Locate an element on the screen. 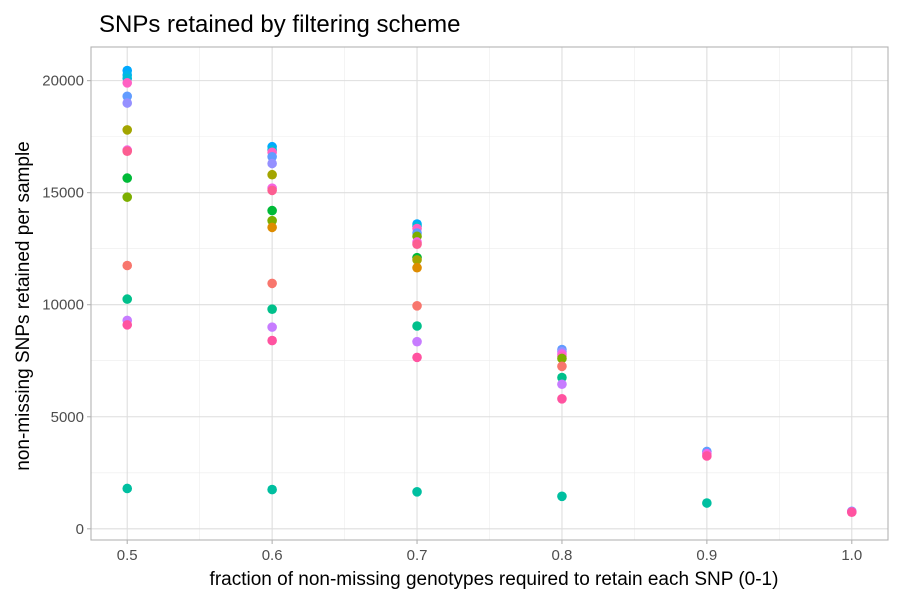 This screenshot has width=900, height=600. y-tick-label: 10000 is located at coordinates (63, 305).